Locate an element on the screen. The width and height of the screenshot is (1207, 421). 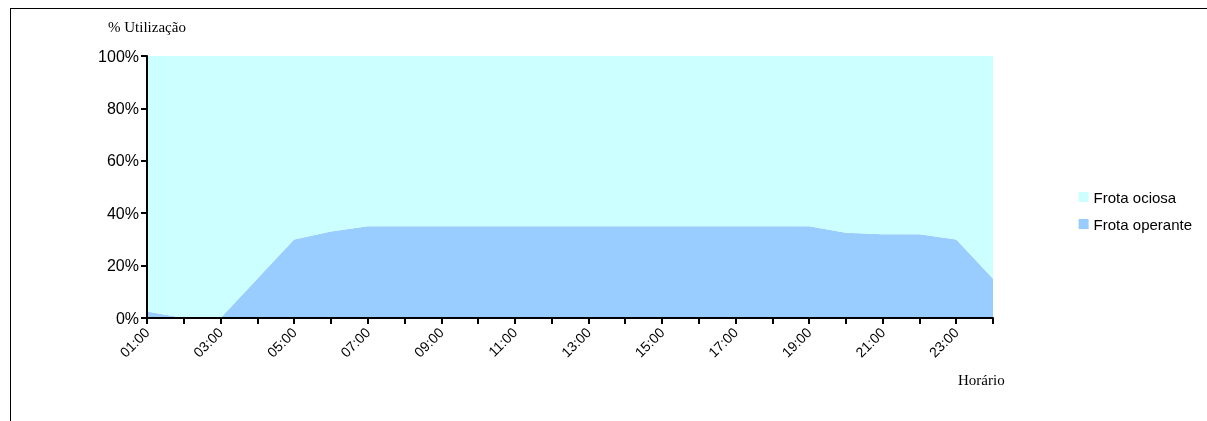
legend-label: Frota operante is located at coordinates (1143, 224).